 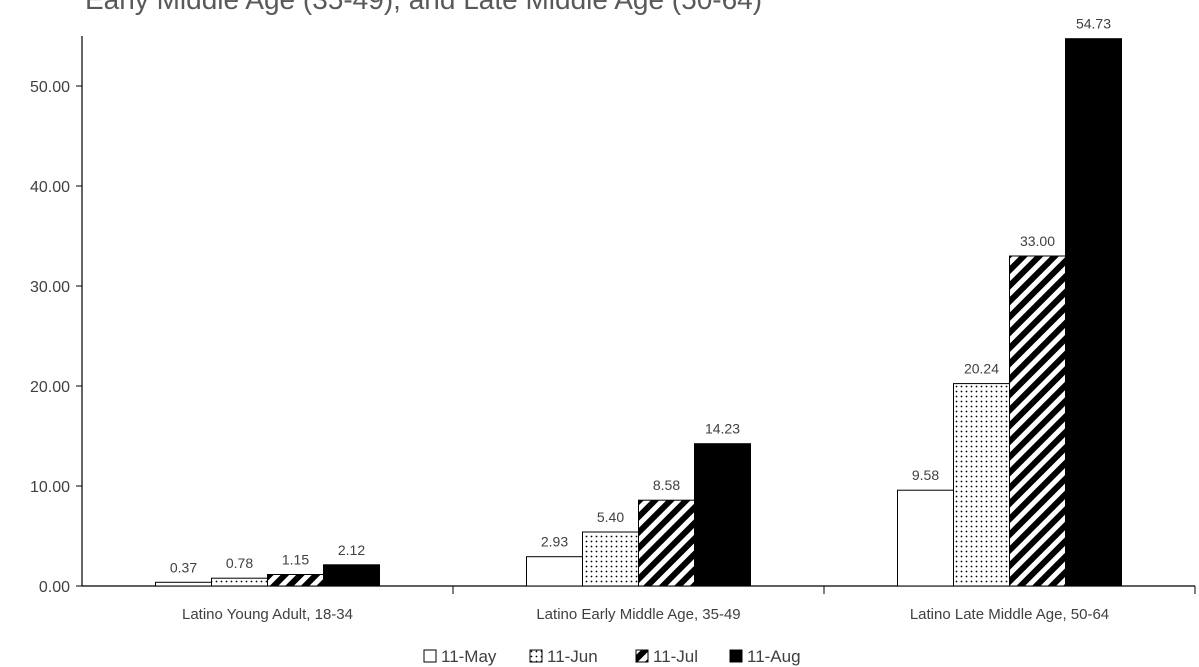 I want to click on data-label: 1.15, so click(x=295, y=560).